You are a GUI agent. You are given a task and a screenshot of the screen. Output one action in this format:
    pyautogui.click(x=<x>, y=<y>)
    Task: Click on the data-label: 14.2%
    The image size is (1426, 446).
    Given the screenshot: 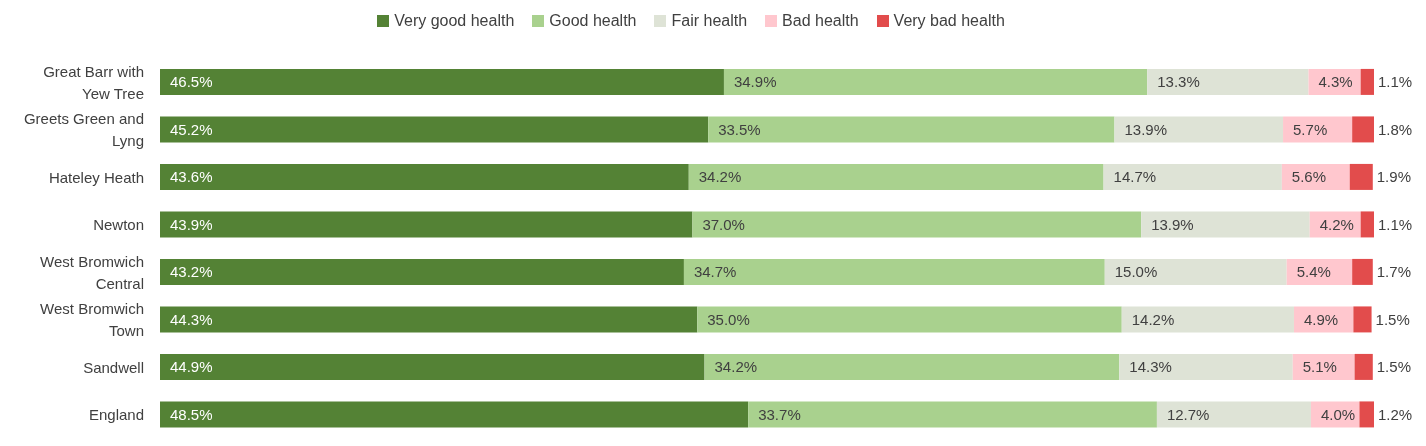 What is the action you would take?
    pyautogui.click(x=1153, y=319)
    